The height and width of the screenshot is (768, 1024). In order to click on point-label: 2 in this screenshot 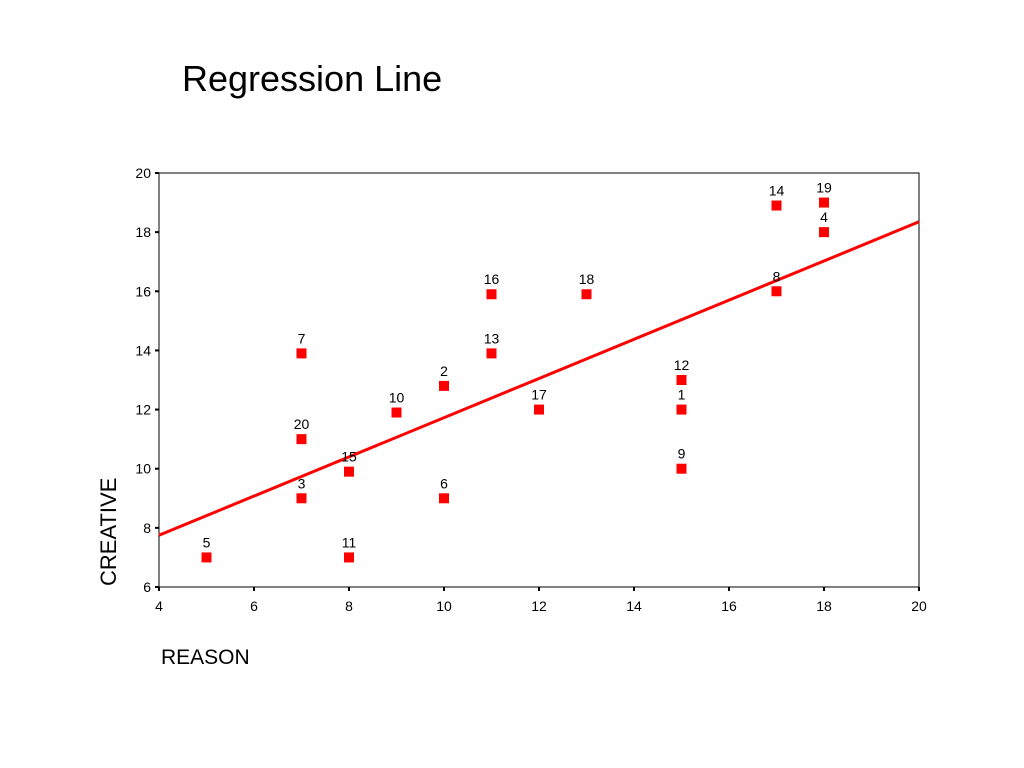, I will do `click(444, 371)`.